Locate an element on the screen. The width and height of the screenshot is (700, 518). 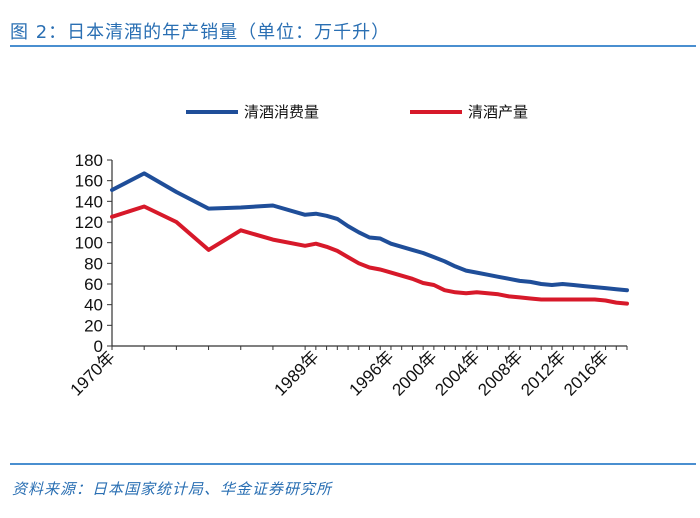
chart-legend: 清酒消费量 清酒产量 is located at coordinates (350, 111).